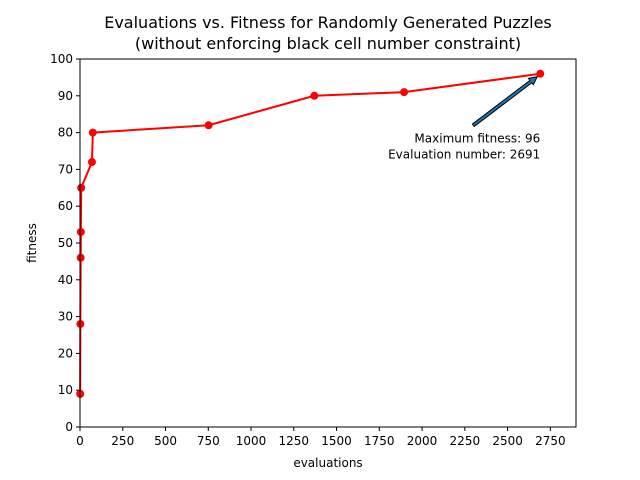 The width and height of the screenshot is (640, 480). I want to click on y-tick-label: 70, so click(65, 169).